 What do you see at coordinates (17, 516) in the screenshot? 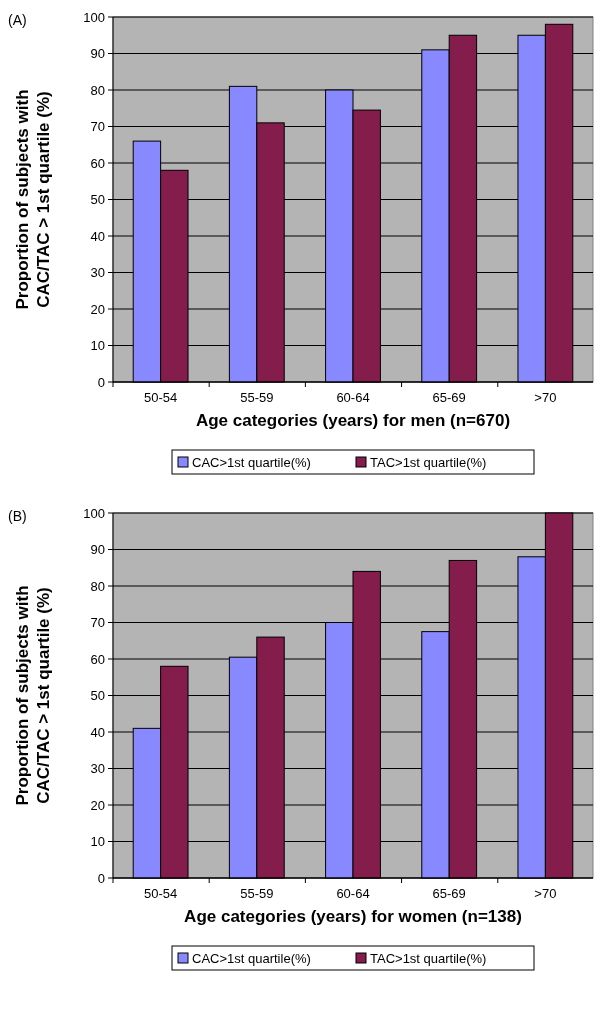
I see `chart-title: (B)` at bounding box center [17, 516].